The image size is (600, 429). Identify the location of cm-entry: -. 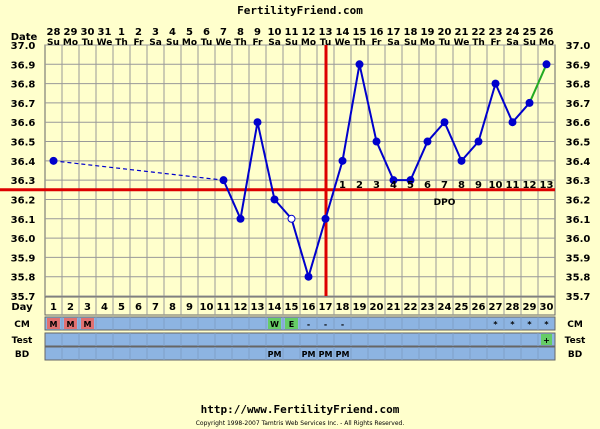
(342, 324).